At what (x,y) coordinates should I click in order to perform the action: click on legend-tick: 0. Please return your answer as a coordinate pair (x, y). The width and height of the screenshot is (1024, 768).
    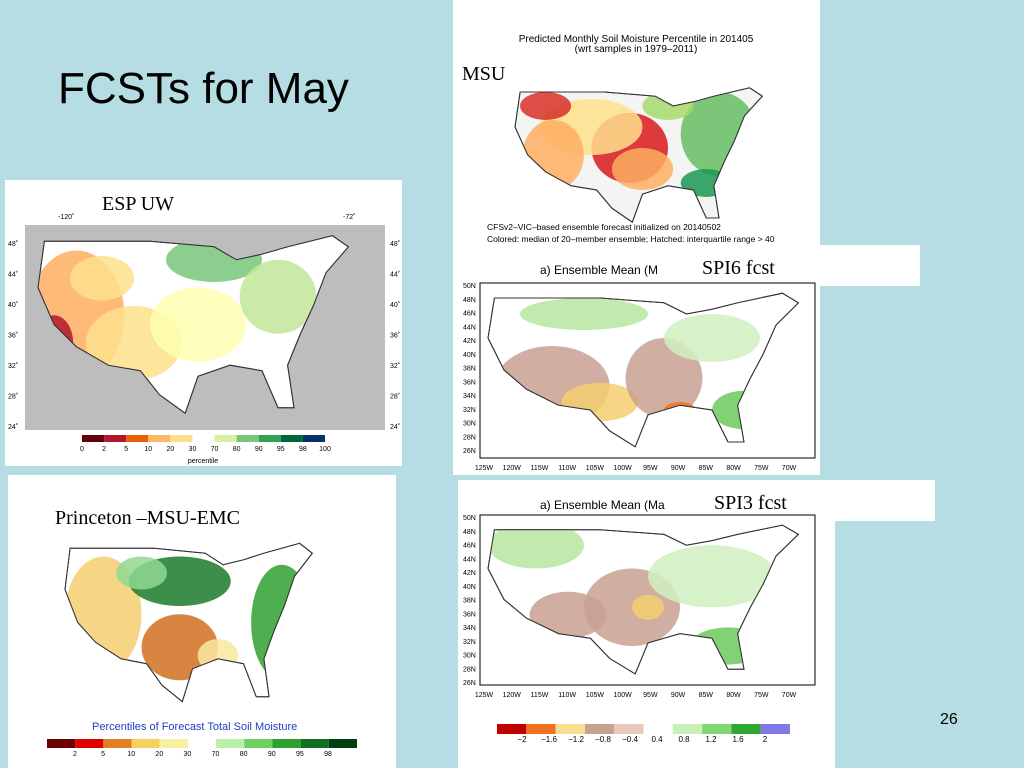
    Looking at the image, I should click on (82, 449).